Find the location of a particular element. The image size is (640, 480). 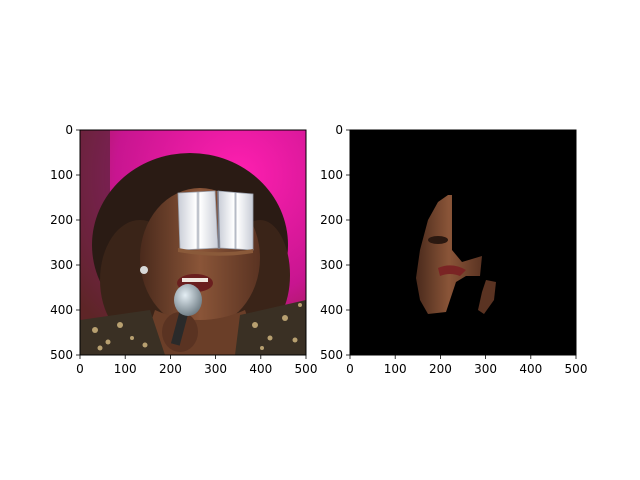

left-ytick-label: 300 is located at coordinates (61, 265).